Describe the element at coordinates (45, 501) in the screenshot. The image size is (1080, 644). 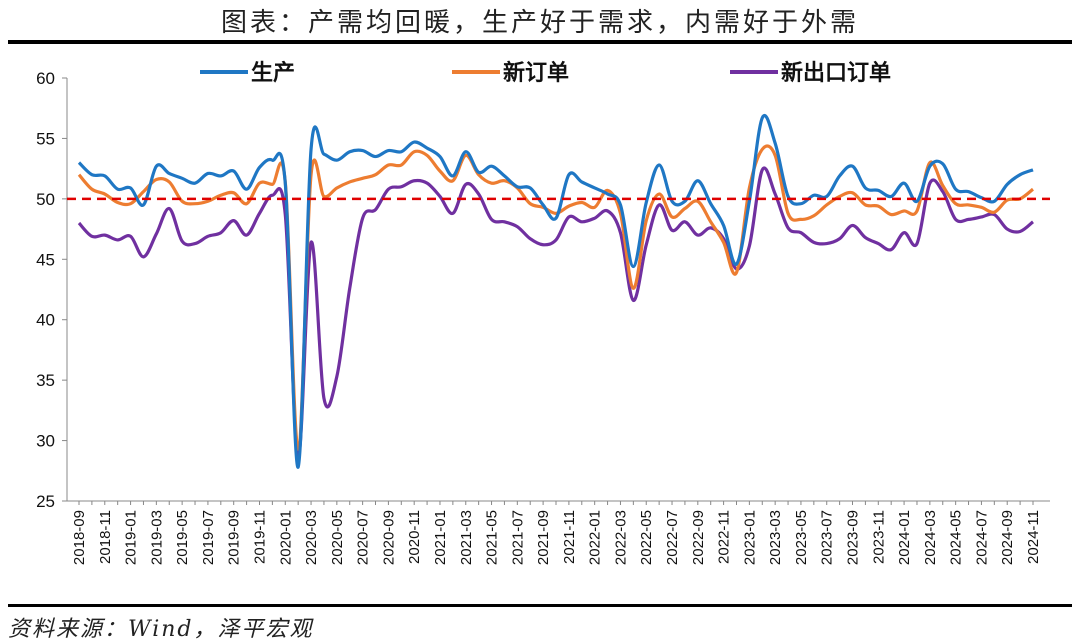
I see `y-tick-label: 25` at that location.